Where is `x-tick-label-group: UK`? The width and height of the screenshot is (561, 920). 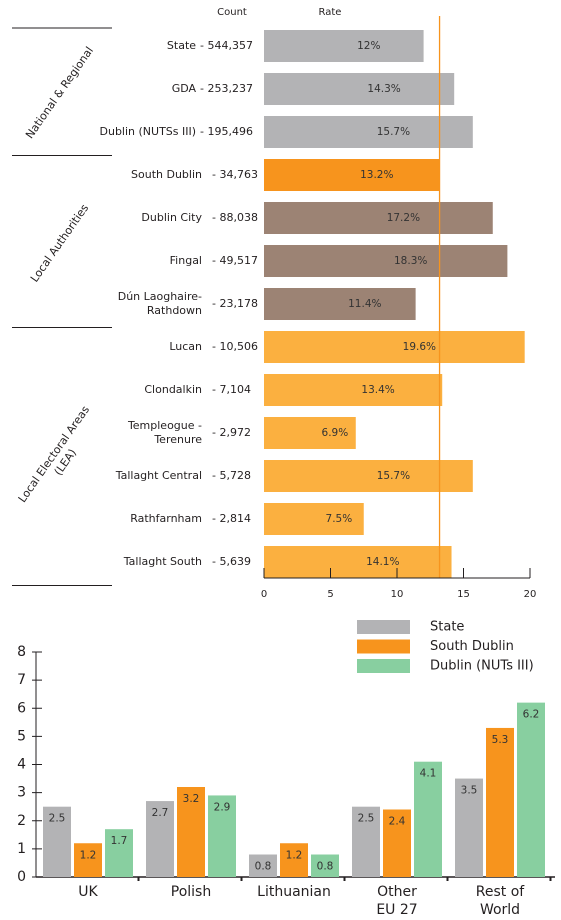 x-tick-label-group: UK is located at coordinates (88, 892).